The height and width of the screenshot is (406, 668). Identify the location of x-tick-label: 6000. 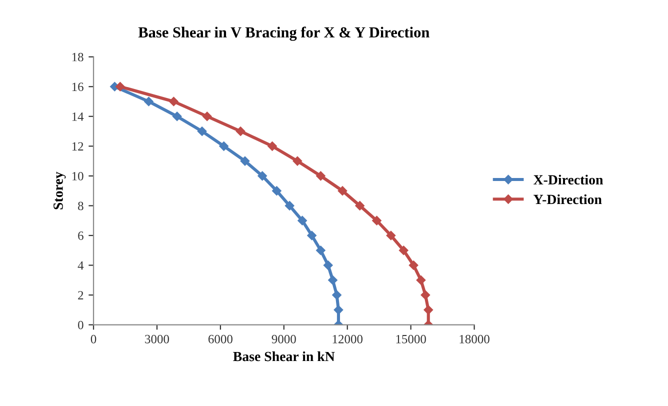
(220, 339).